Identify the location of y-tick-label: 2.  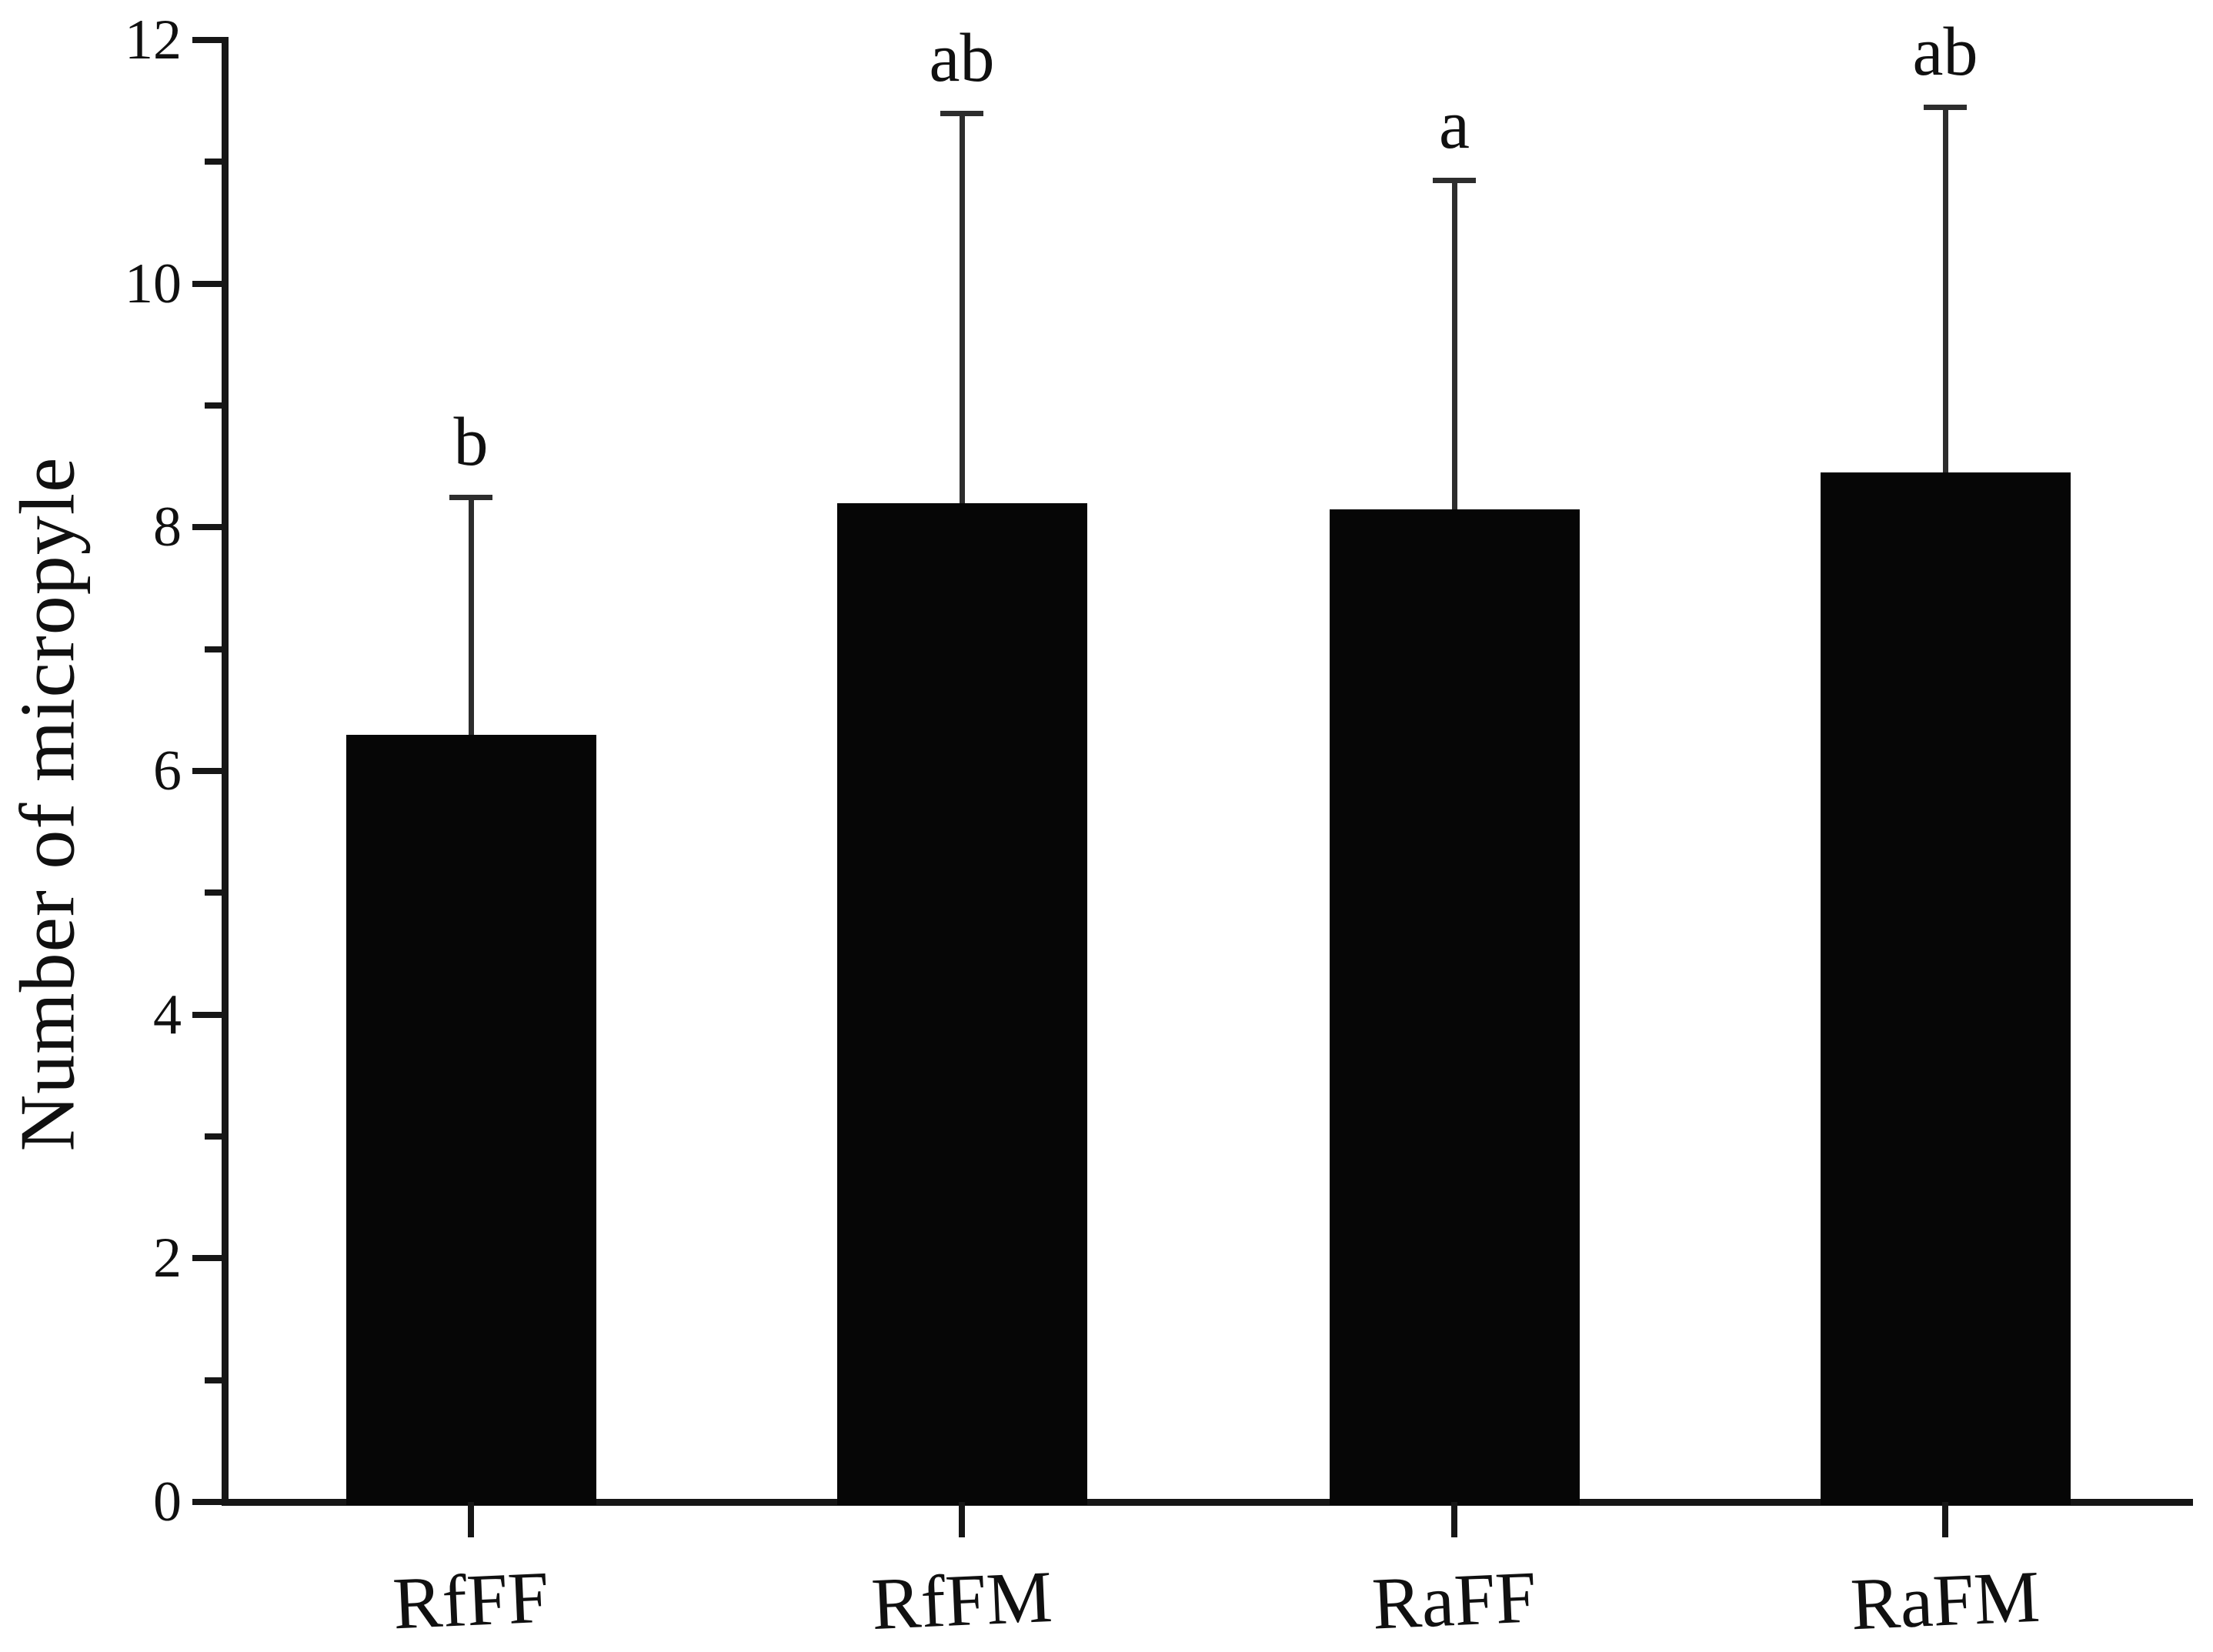
(167, 1258).